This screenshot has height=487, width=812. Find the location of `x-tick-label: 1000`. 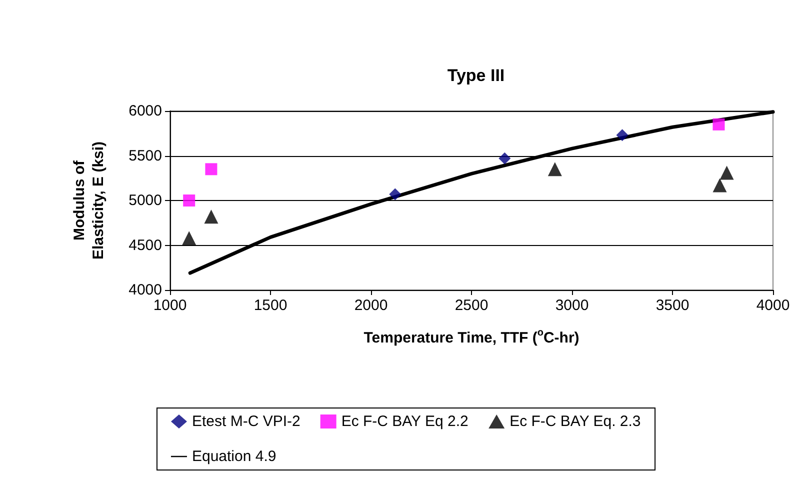

x-tick-label: 1000 is located at coordinates (170, 305).